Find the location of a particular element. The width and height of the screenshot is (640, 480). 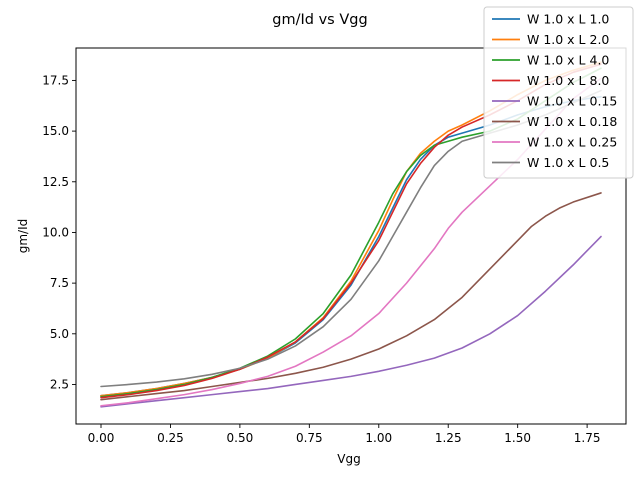

x-axis: 0.00 0.25 0.50 0.75 1.00 1.25 1.50 1.75 is located at coordinates (344, 434).